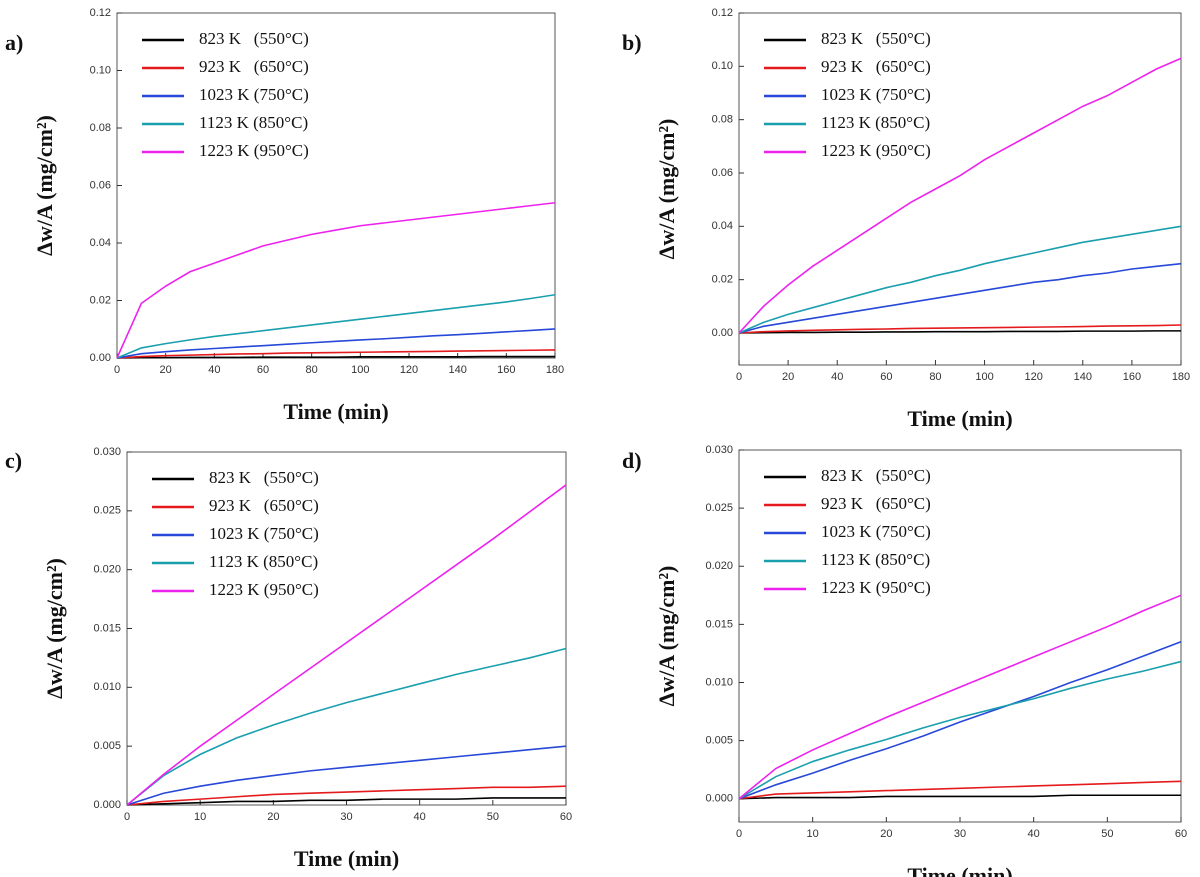 The width and height of the screenshot is (1200, 877). I want to click on plot-frame, so click(336, 185).